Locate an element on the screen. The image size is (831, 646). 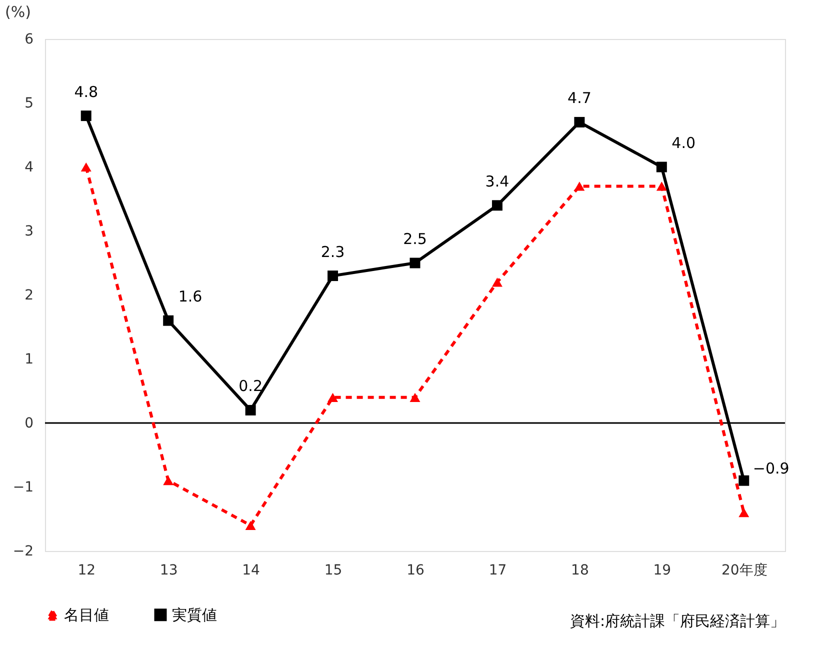
y-tick-label: 2 is located at coordinates (29, 296).